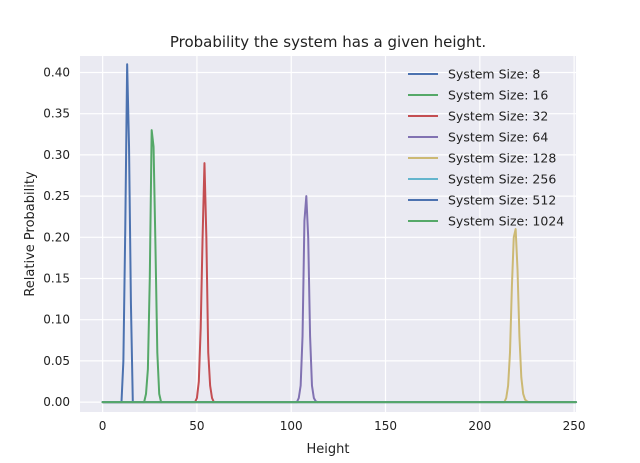 The height and width of the screenshot is (463, 640). What do you see at coordinates (56, 72) in the screenshot?
I see `y-tick-label: 0.40` at bounding box center [56, 72].